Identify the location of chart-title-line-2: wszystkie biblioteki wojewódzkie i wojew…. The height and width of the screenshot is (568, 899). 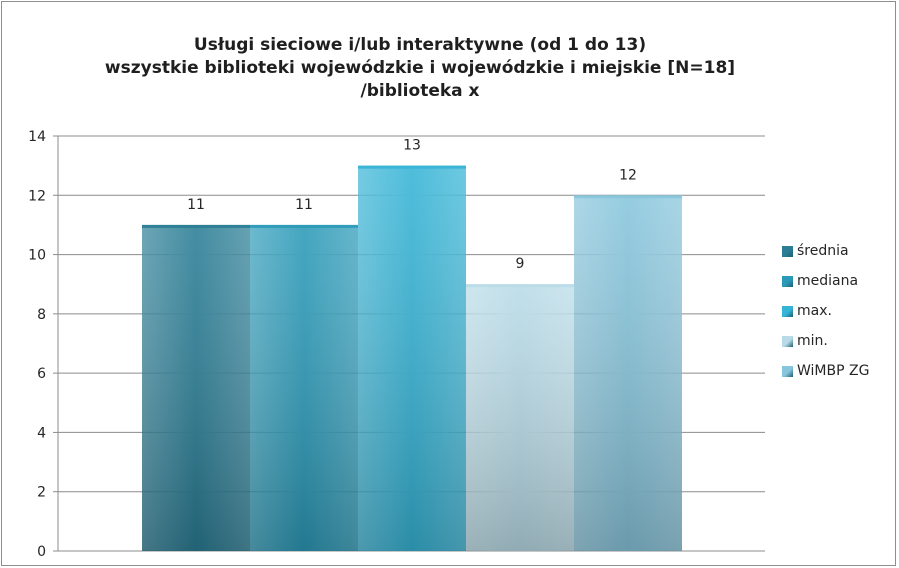
(420, 68).